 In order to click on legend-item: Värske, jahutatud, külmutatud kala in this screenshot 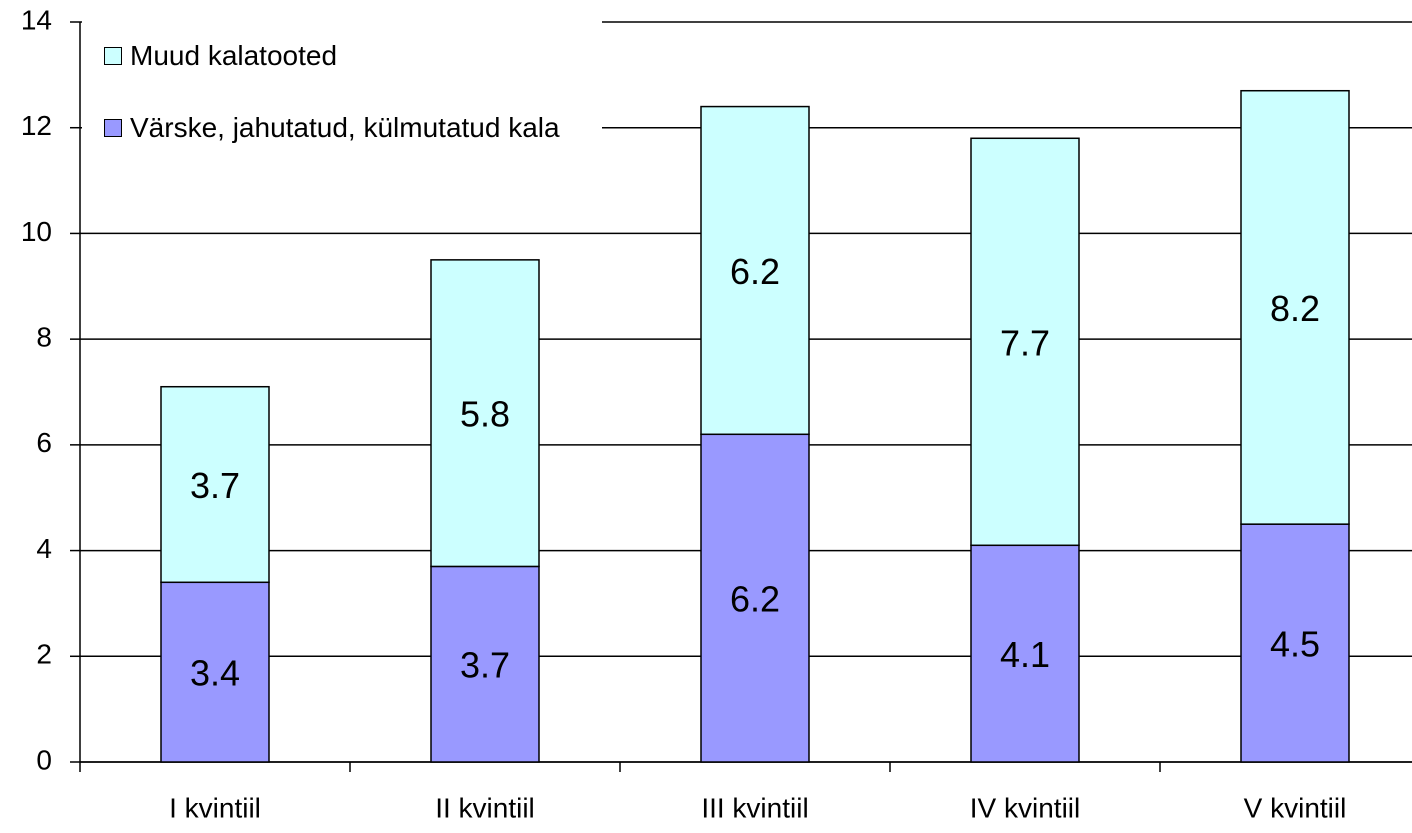, I will do `click(344, 128)`.